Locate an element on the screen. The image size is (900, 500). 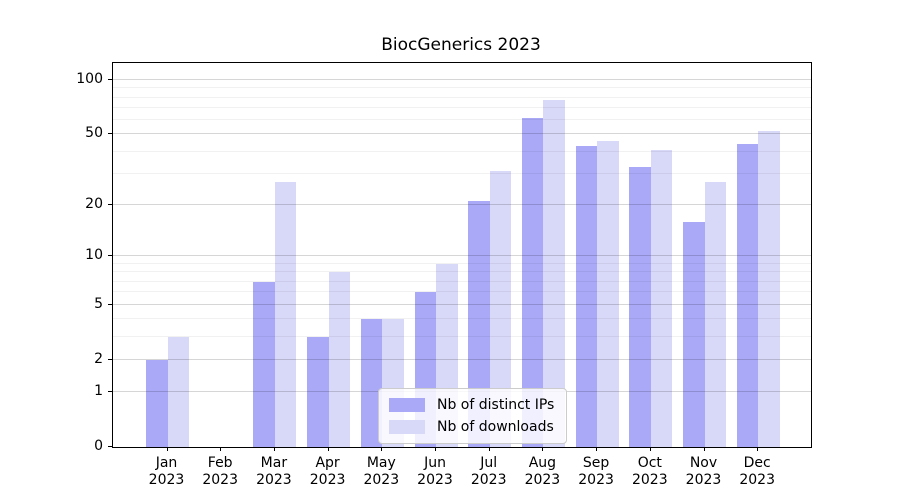
y-tick-label: 10 is located at coordinates (94, 255).